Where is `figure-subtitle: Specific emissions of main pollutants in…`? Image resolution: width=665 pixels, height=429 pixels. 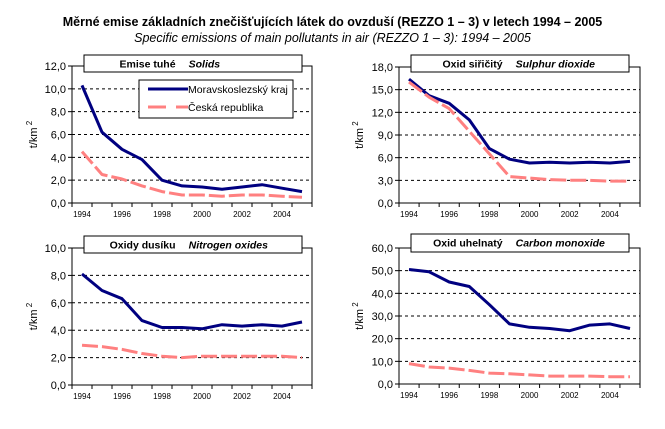 figure-subtitle: Specific emissions of main pollutants in… is located at coordinates (332, 38).